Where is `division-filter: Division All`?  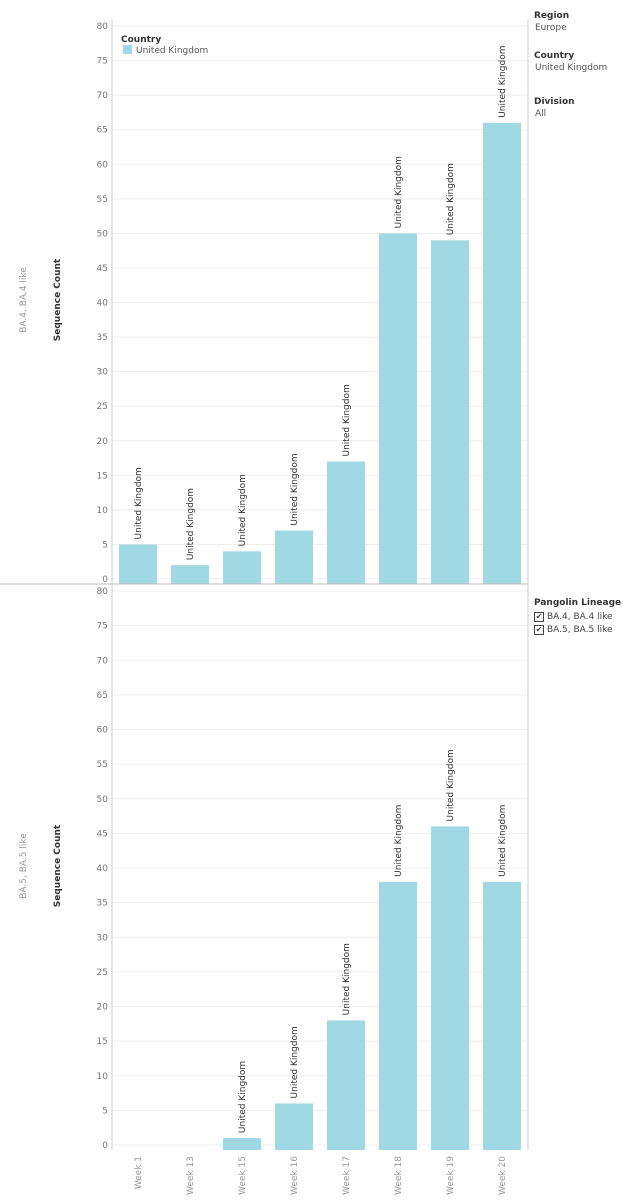
division-filter: Division All is located at coordinates (554, 108).